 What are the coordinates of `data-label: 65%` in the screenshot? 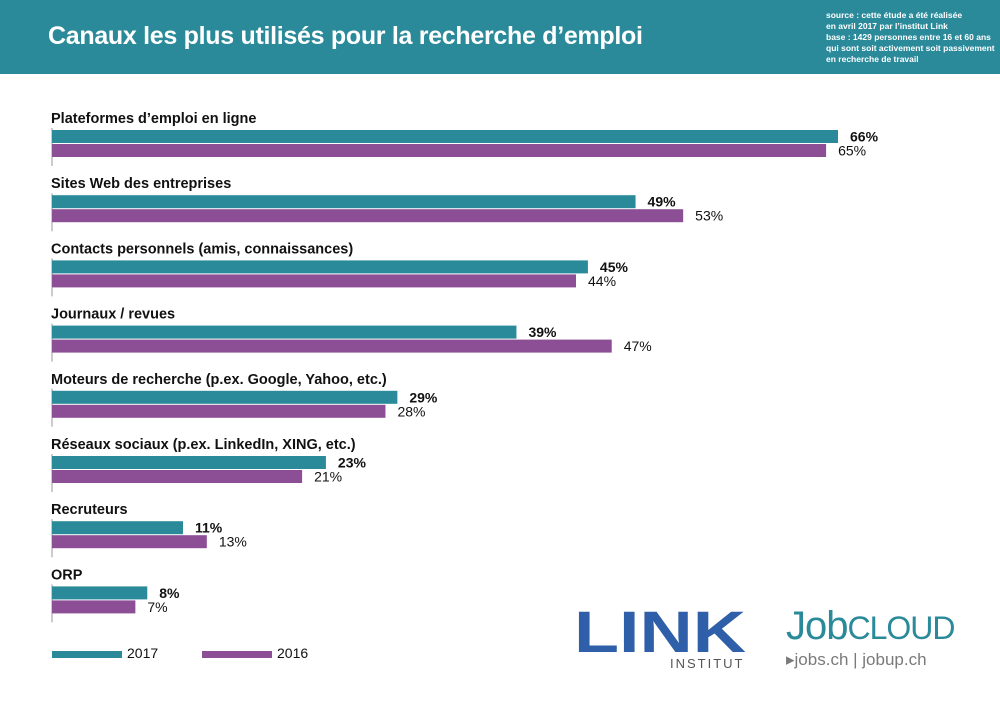 It's located at (852, 151).